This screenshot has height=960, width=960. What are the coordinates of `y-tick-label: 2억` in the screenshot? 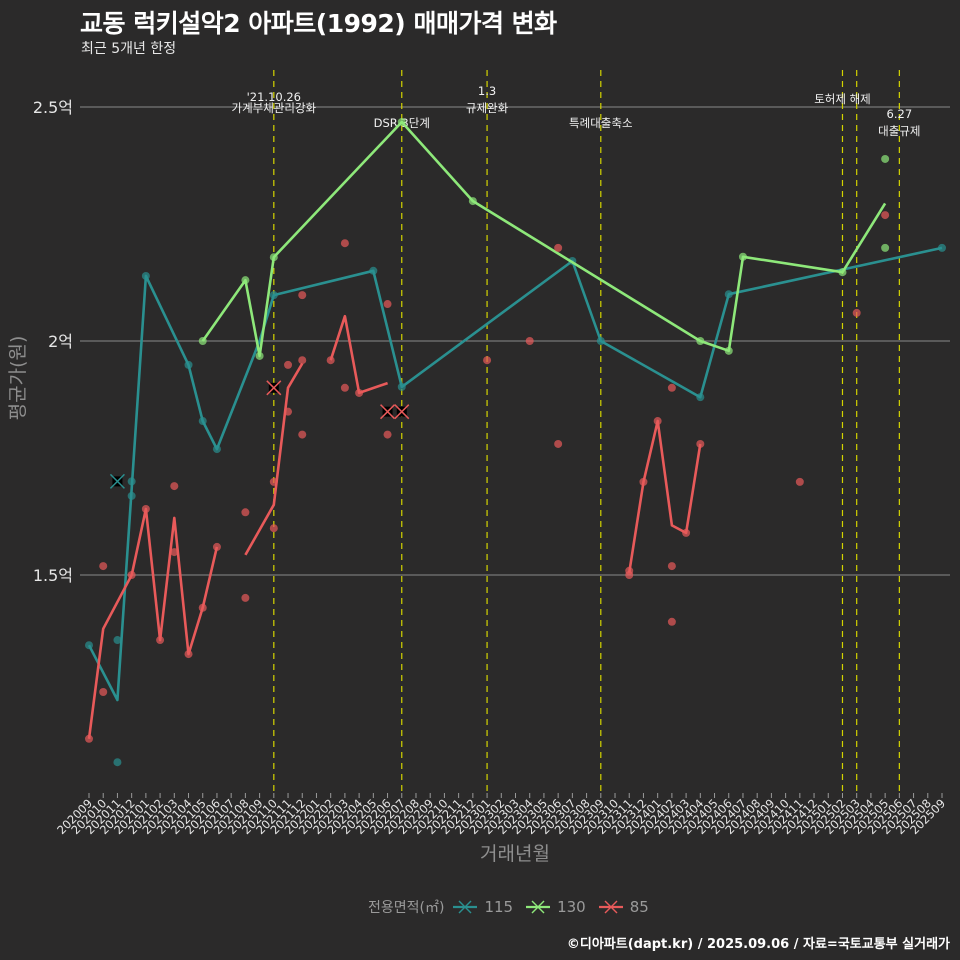 It's located at (60, 341).